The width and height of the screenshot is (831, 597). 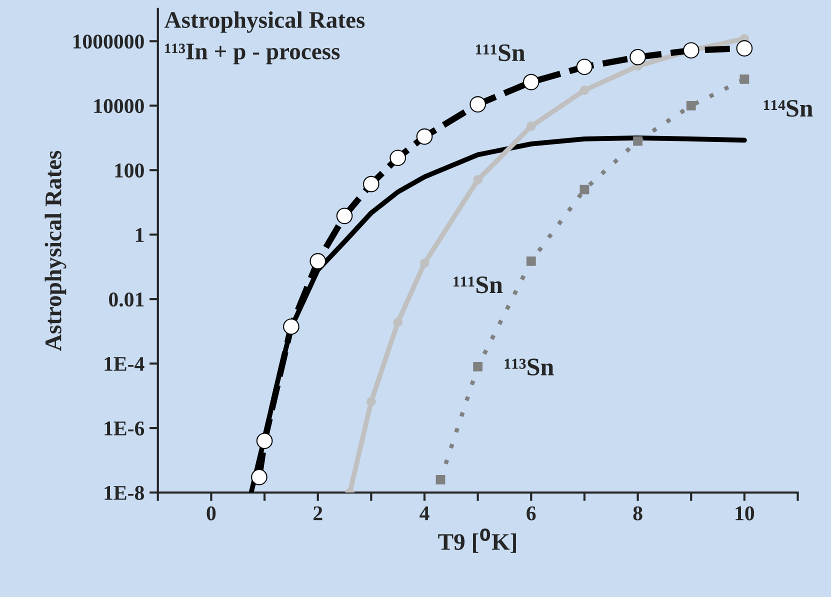 I want to click on y-tick-label: 1, so click(x=140, y=235).